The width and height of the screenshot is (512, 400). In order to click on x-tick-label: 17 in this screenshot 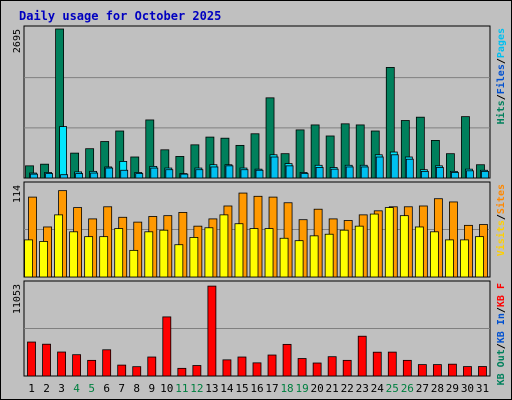, I will do `click(271, 388)`.